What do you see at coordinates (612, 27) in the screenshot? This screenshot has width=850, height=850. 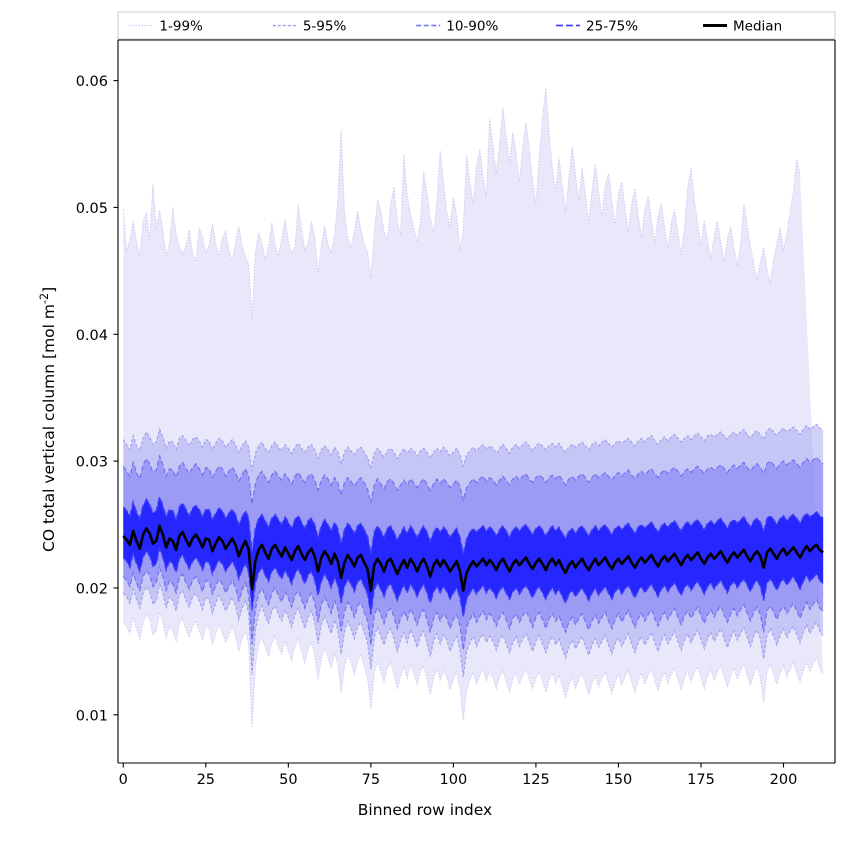 I see `legend-label: 25-75%` at bounding box center [612, 27].